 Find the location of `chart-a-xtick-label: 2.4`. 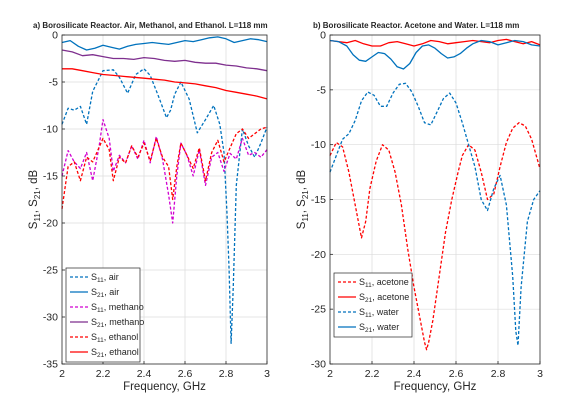

chart-a-xtick-label: 2.4 is located at coordinates (144, 374).